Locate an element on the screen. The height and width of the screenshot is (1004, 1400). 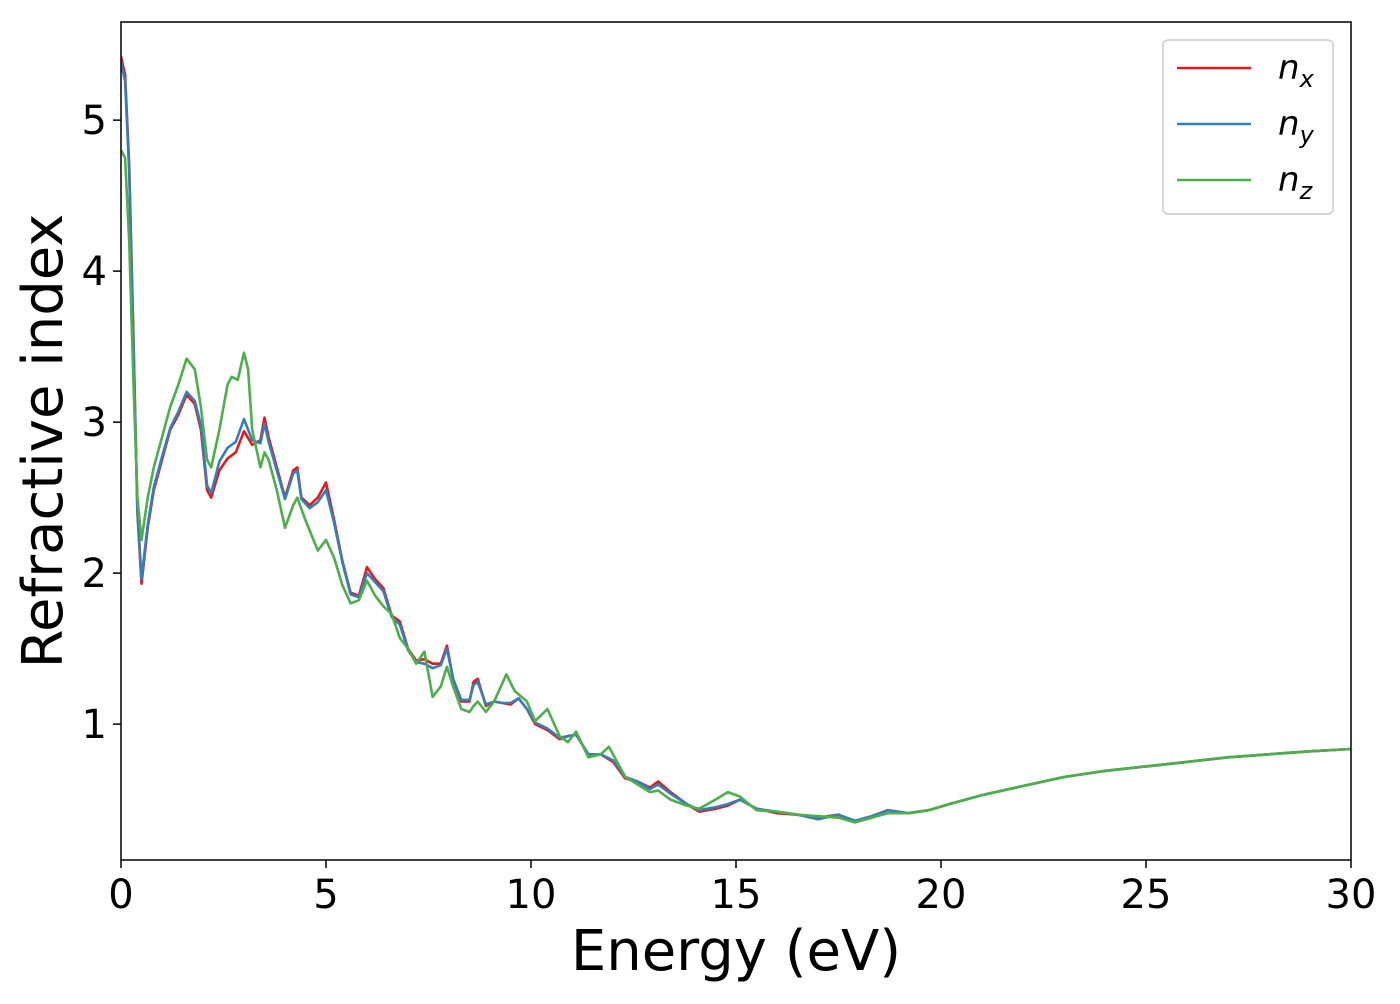
legend-label-y: ny is located at coordinates (1296, 126).